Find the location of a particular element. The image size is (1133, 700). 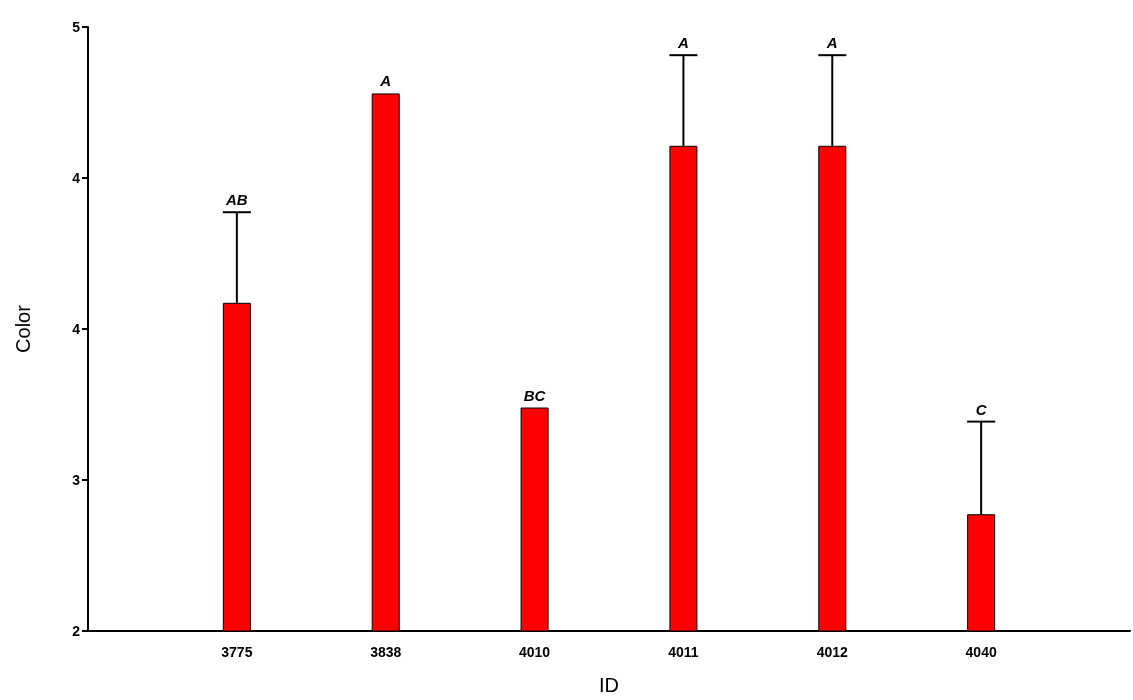

y-tick-label: 2 is located at coordinates (76, 631).